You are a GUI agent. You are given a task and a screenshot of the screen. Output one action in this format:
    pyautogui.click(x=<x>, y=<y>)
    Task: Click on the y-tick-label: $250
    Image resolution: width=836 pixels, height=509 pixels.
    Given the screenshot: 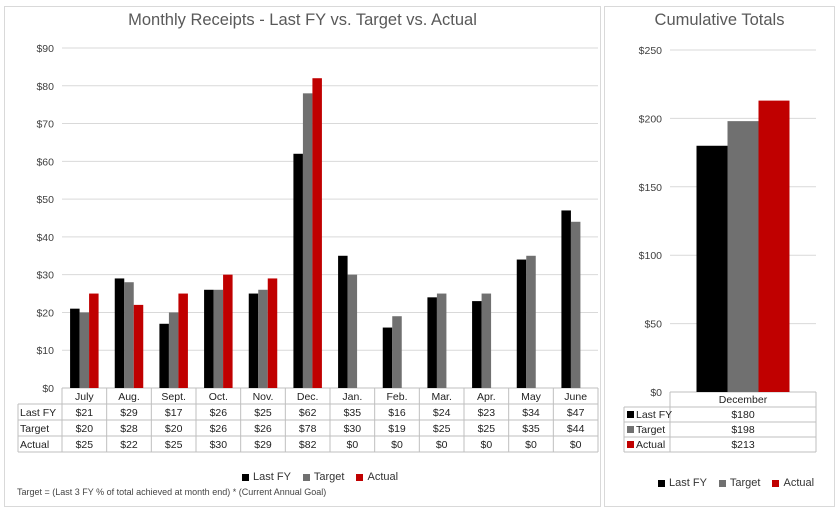 What is the action you would take?
    pyautogui.click(x=651, y=51)
    